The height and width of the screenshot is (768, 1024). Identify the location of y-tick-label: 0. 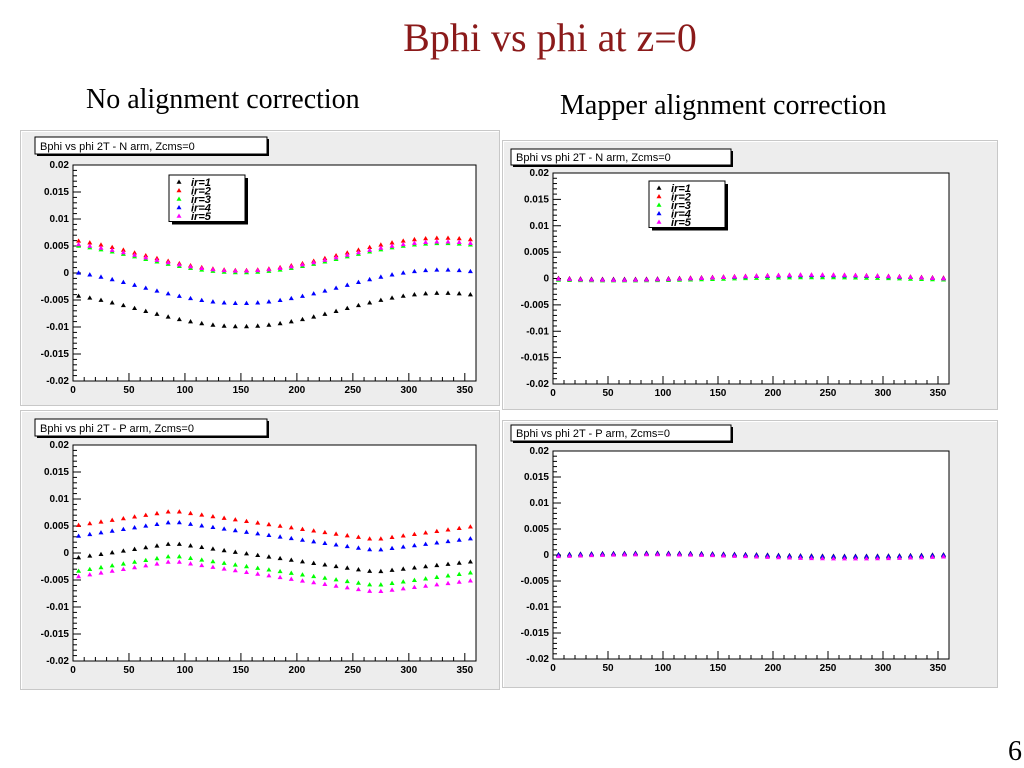
(66, 273).